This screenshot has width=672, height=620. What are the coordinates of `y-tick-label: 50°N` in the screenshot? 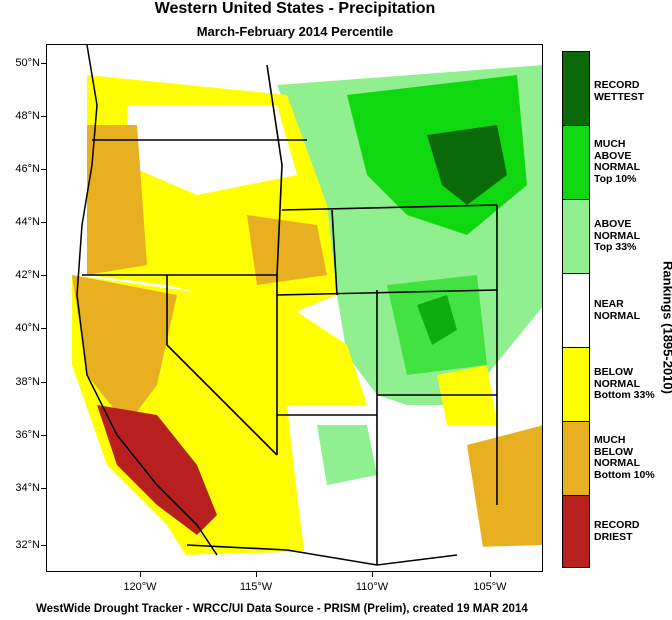 It's located at (27, 63).